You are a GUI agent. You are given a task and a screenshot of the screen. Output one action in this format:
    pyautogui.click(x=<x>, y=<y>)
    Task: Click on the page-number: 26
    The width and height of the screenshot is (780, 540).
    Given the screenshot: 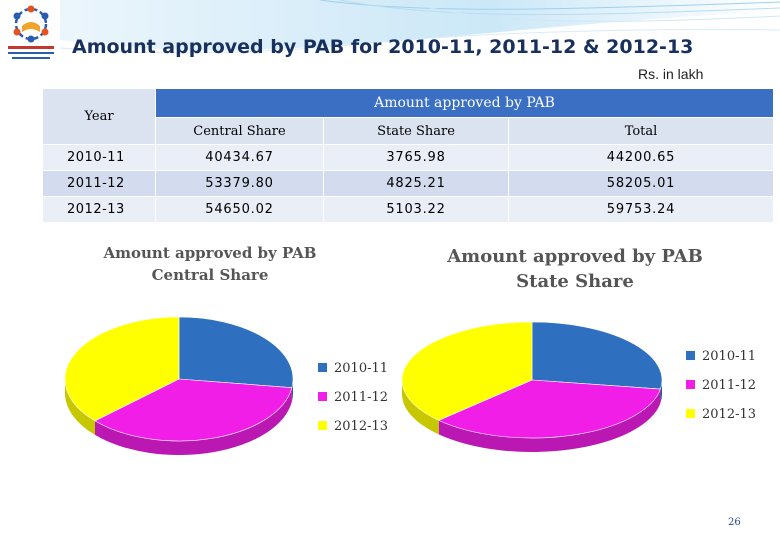 What is the action you would take?
    pyautogui.click(x=734, y=522)
    